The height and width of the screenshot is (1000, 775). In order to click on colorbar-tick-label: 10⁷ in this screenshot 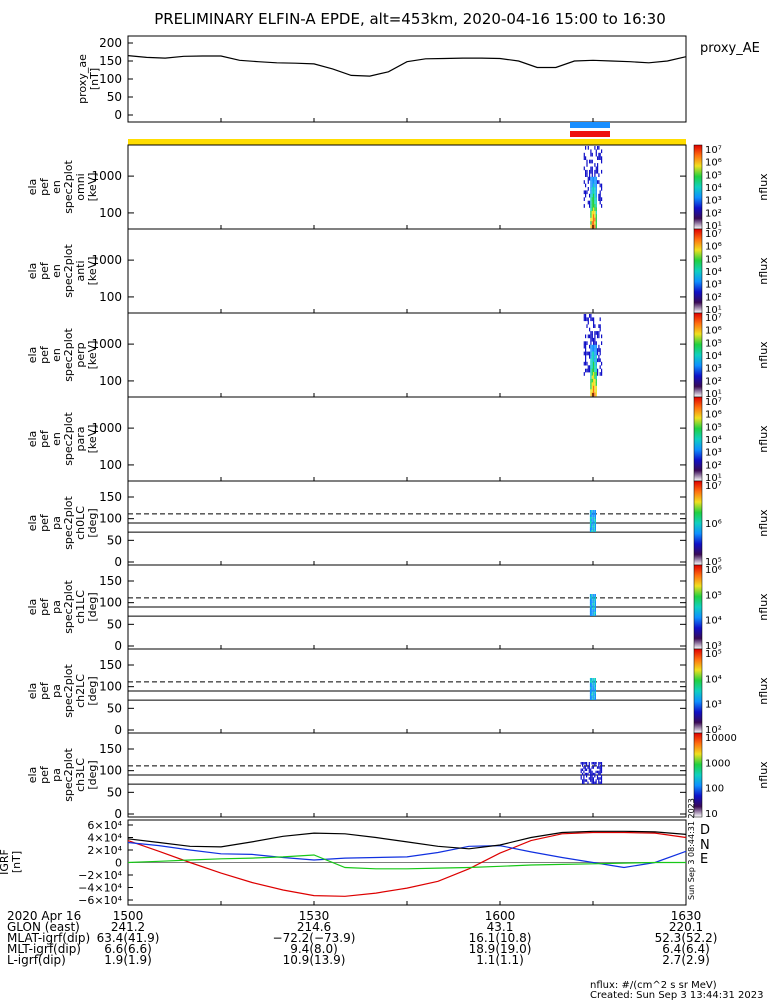, I will do `click(713, 150)`.